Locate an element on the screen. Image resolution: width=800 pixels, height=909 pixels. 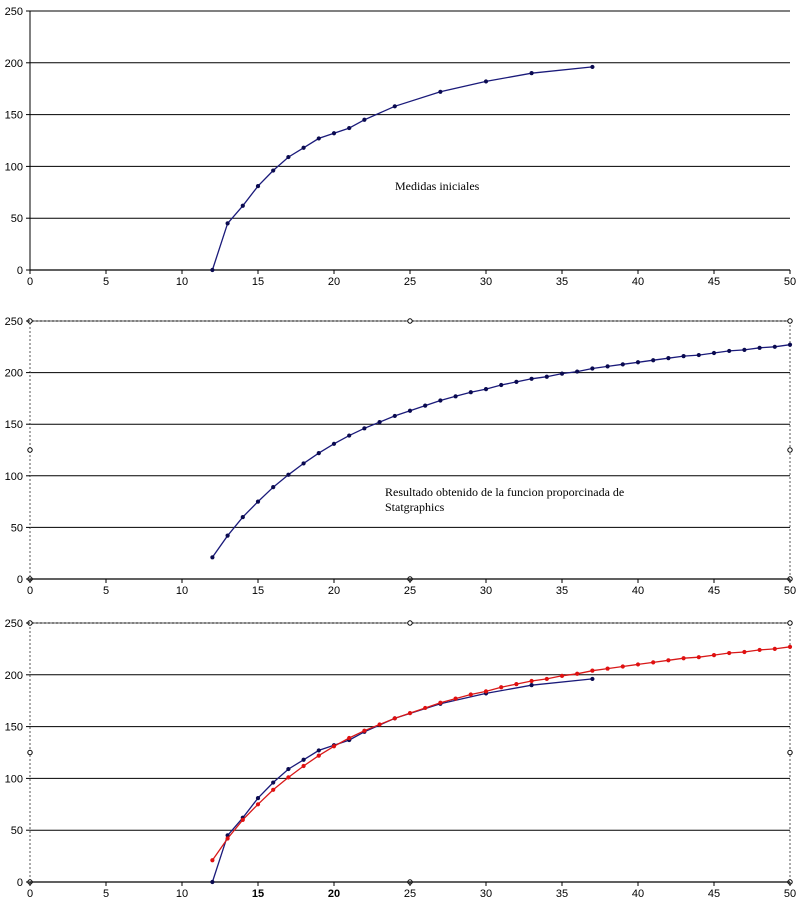
x-tick-label: 10 is located at coordinates (182, 282).